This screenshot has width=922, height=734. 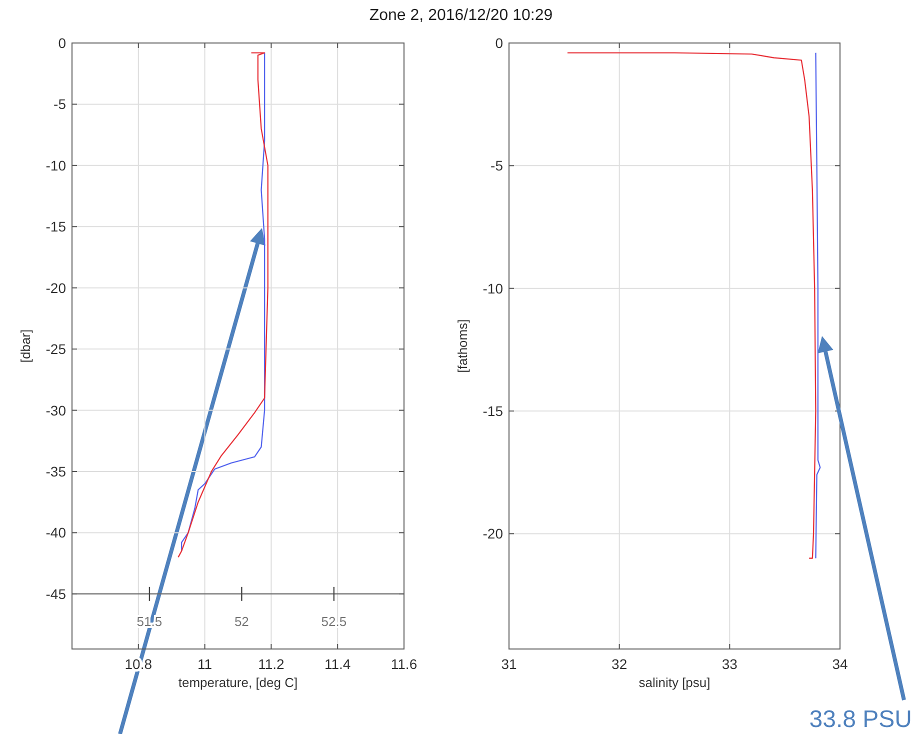 What do you see at coordinates (56, 349) in the screenshot?
I see `y-tick-label: -25` at bounding box center [56, 349].